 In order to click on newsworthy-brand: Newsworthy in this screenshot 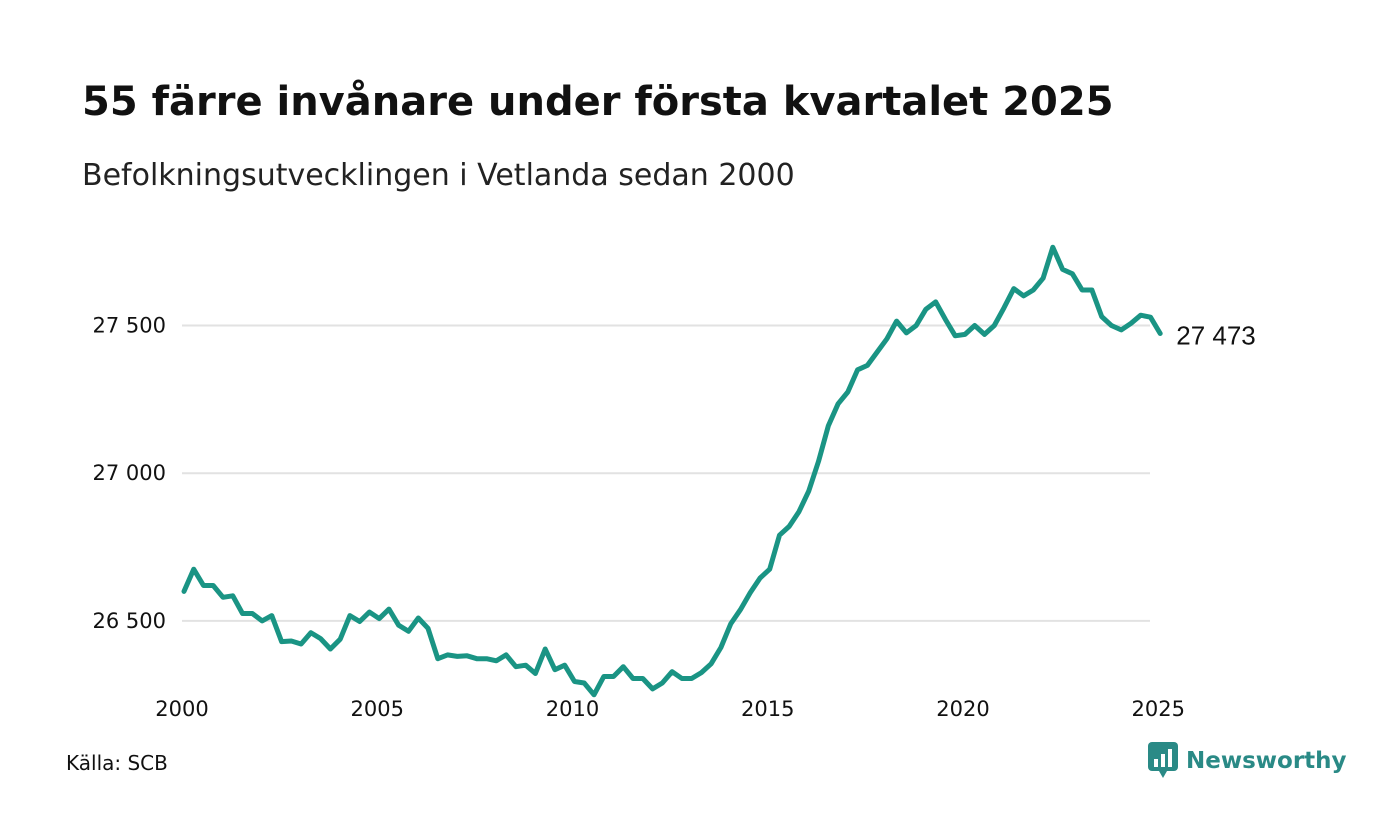, I will do `click(1247, 761)`.